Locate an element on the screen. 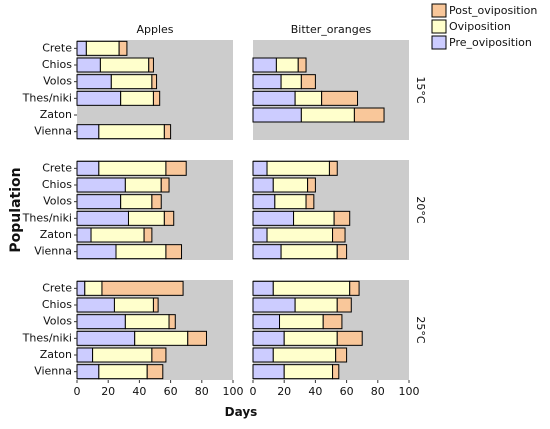  legend-label-1: Oviposition is located at coordinates (480, 26).